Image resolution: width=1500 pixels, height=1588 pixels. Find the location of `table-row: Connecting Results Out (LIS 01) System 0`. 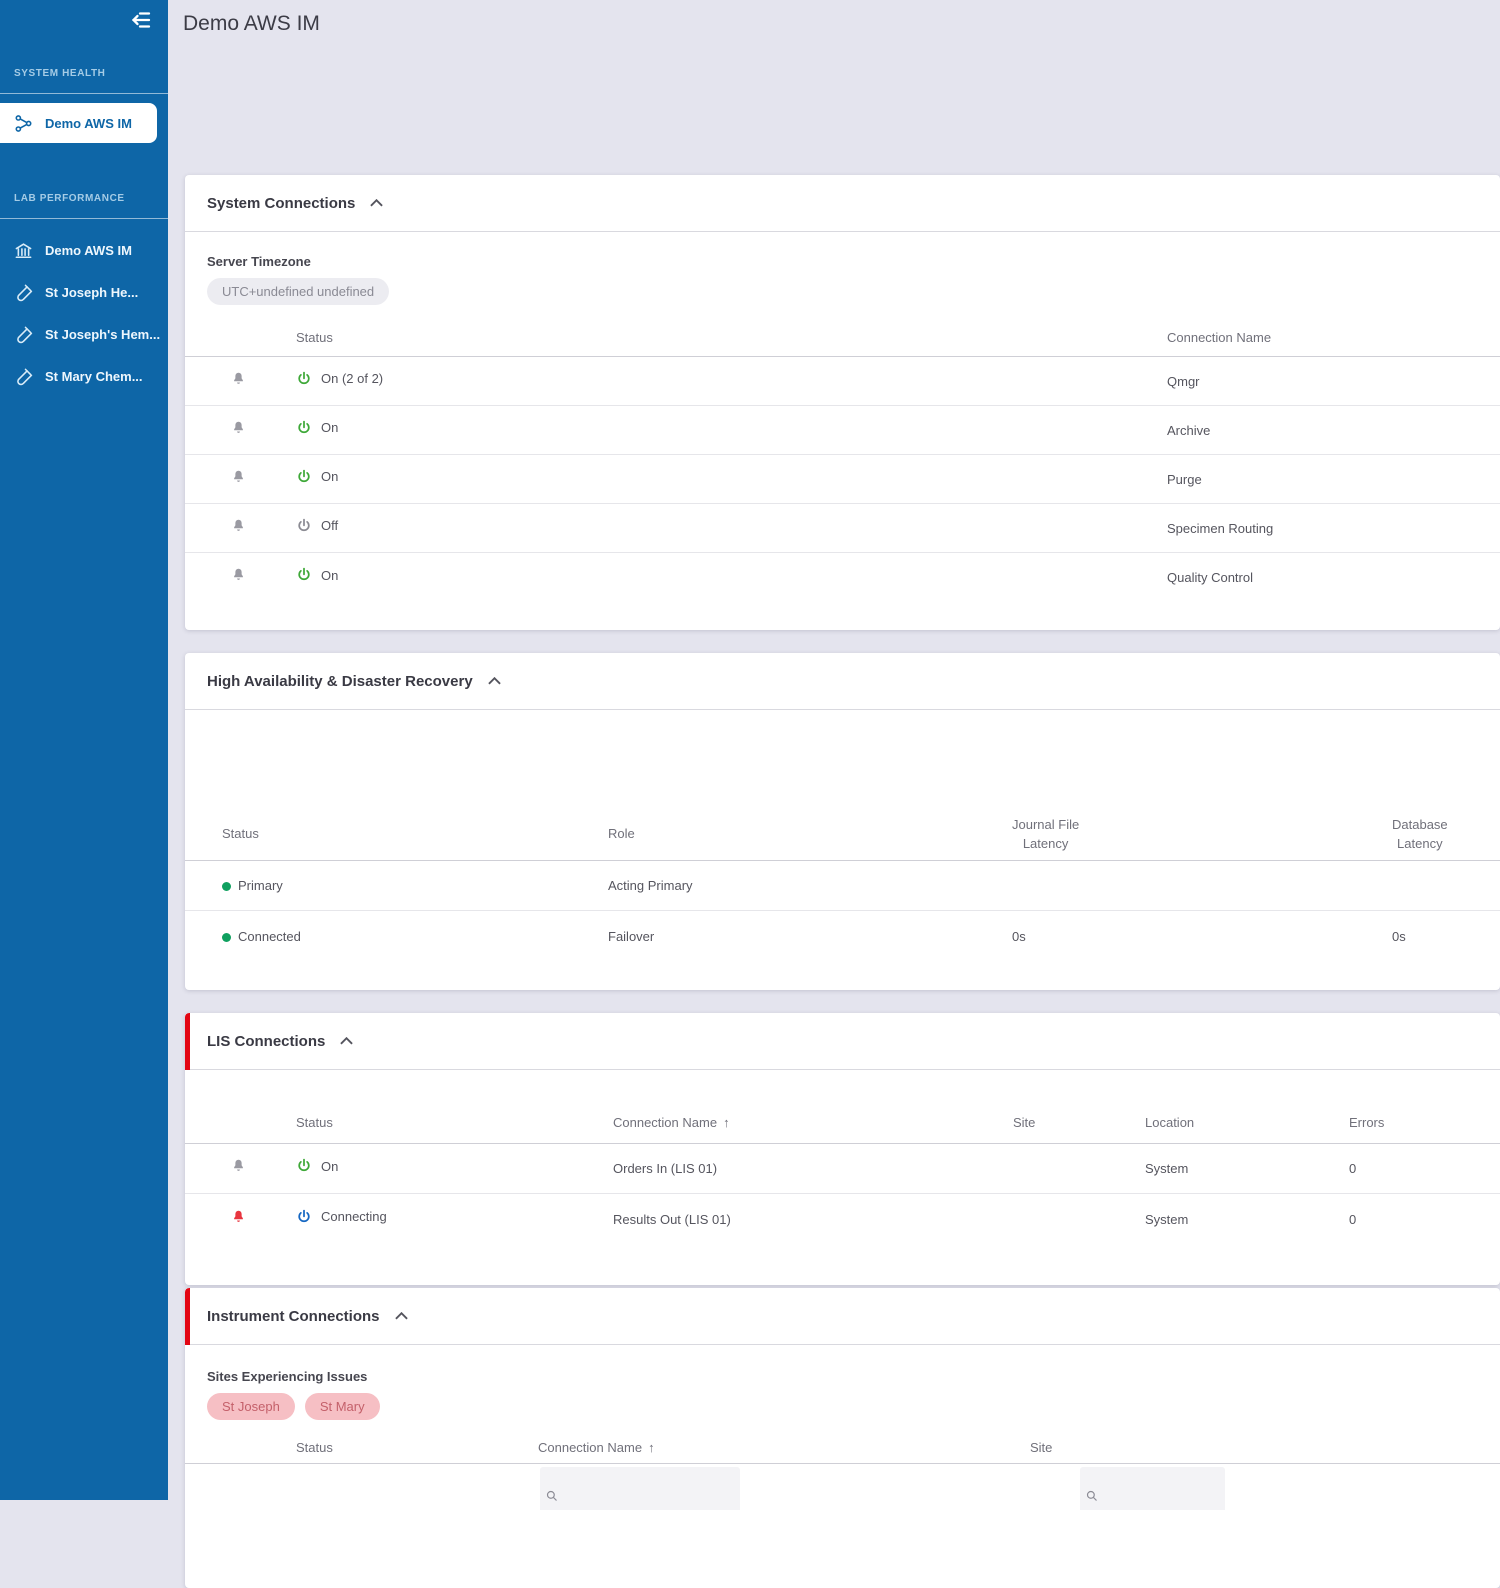

table-row: Connecting Results Out (LIS 01) System 0 is located at coordinates (842, 1219).